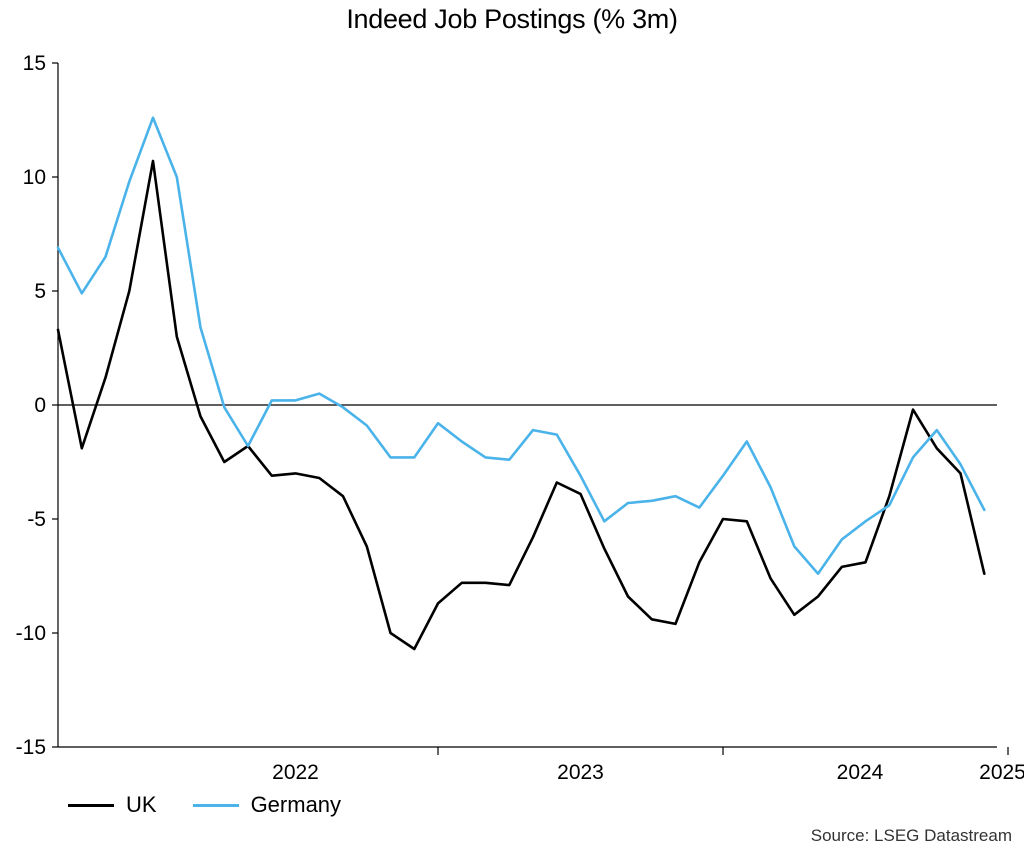  Describe the element at coordinates (40, 291) in the screenshot. I see `y-tick-label: 5` at that location.